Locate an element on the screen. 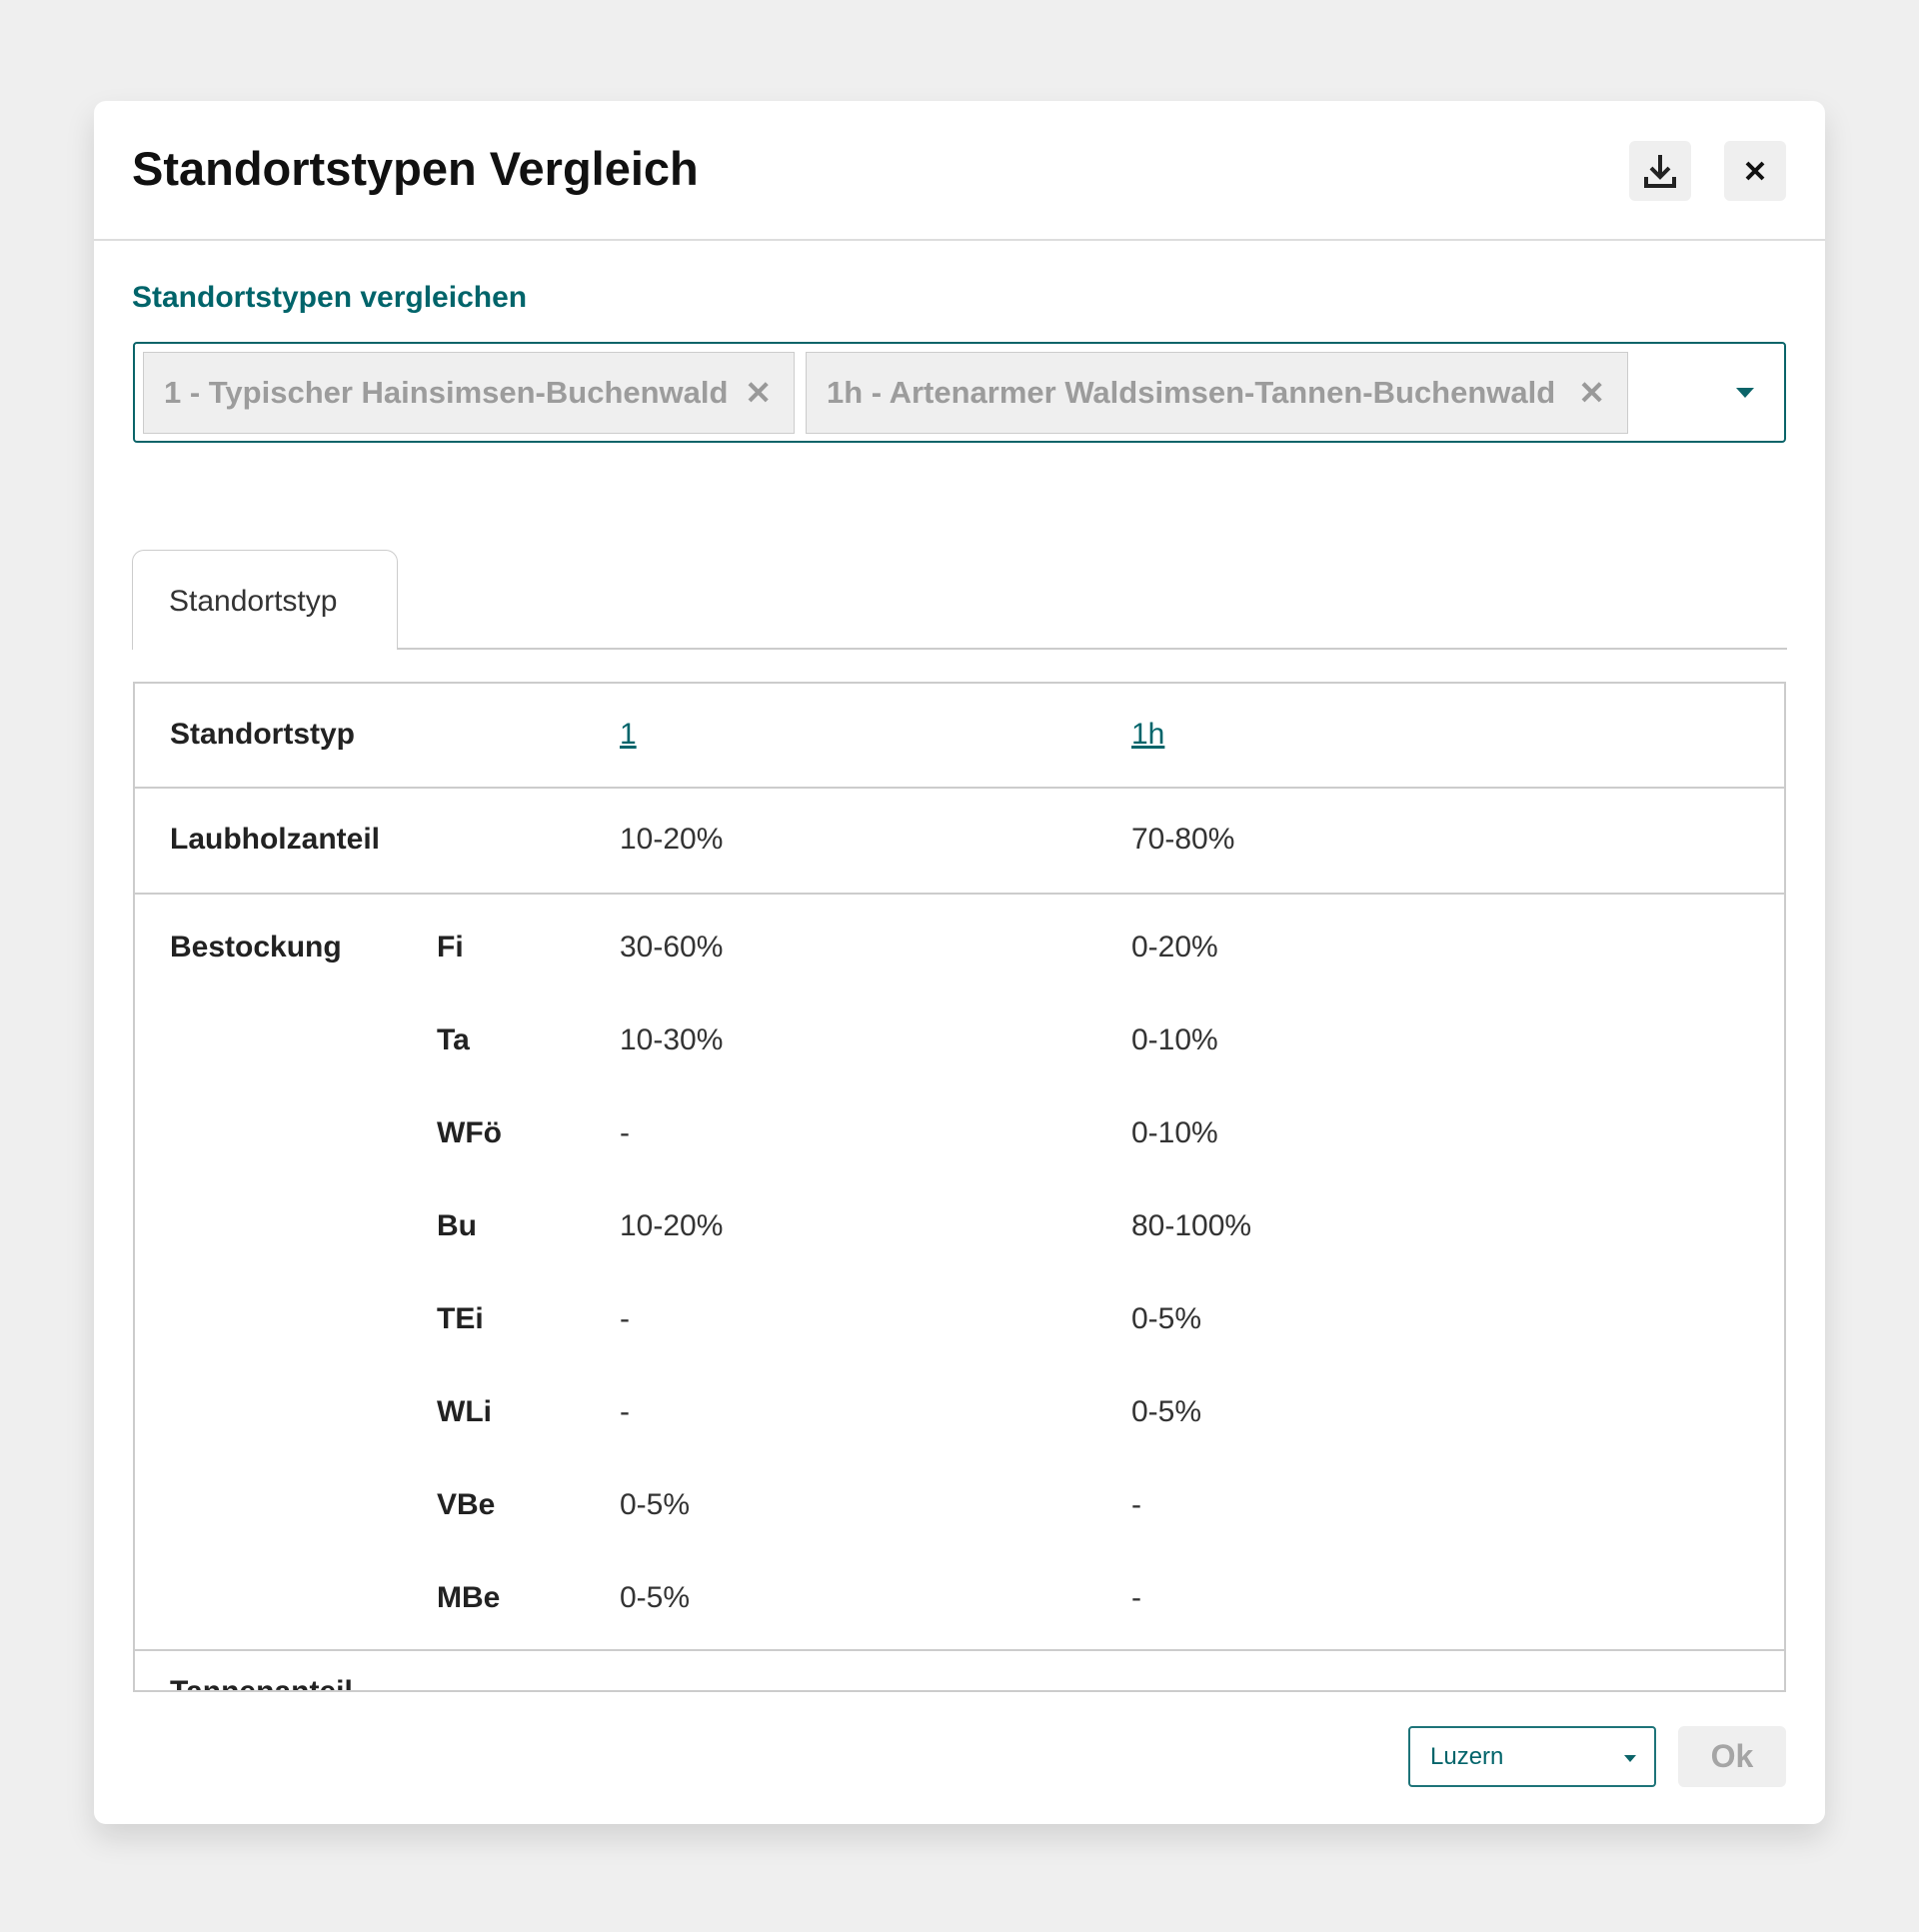 The height and width of the screenshot is (1932, 1919). row-label: Bestockung is located at coordinates (256, 947).